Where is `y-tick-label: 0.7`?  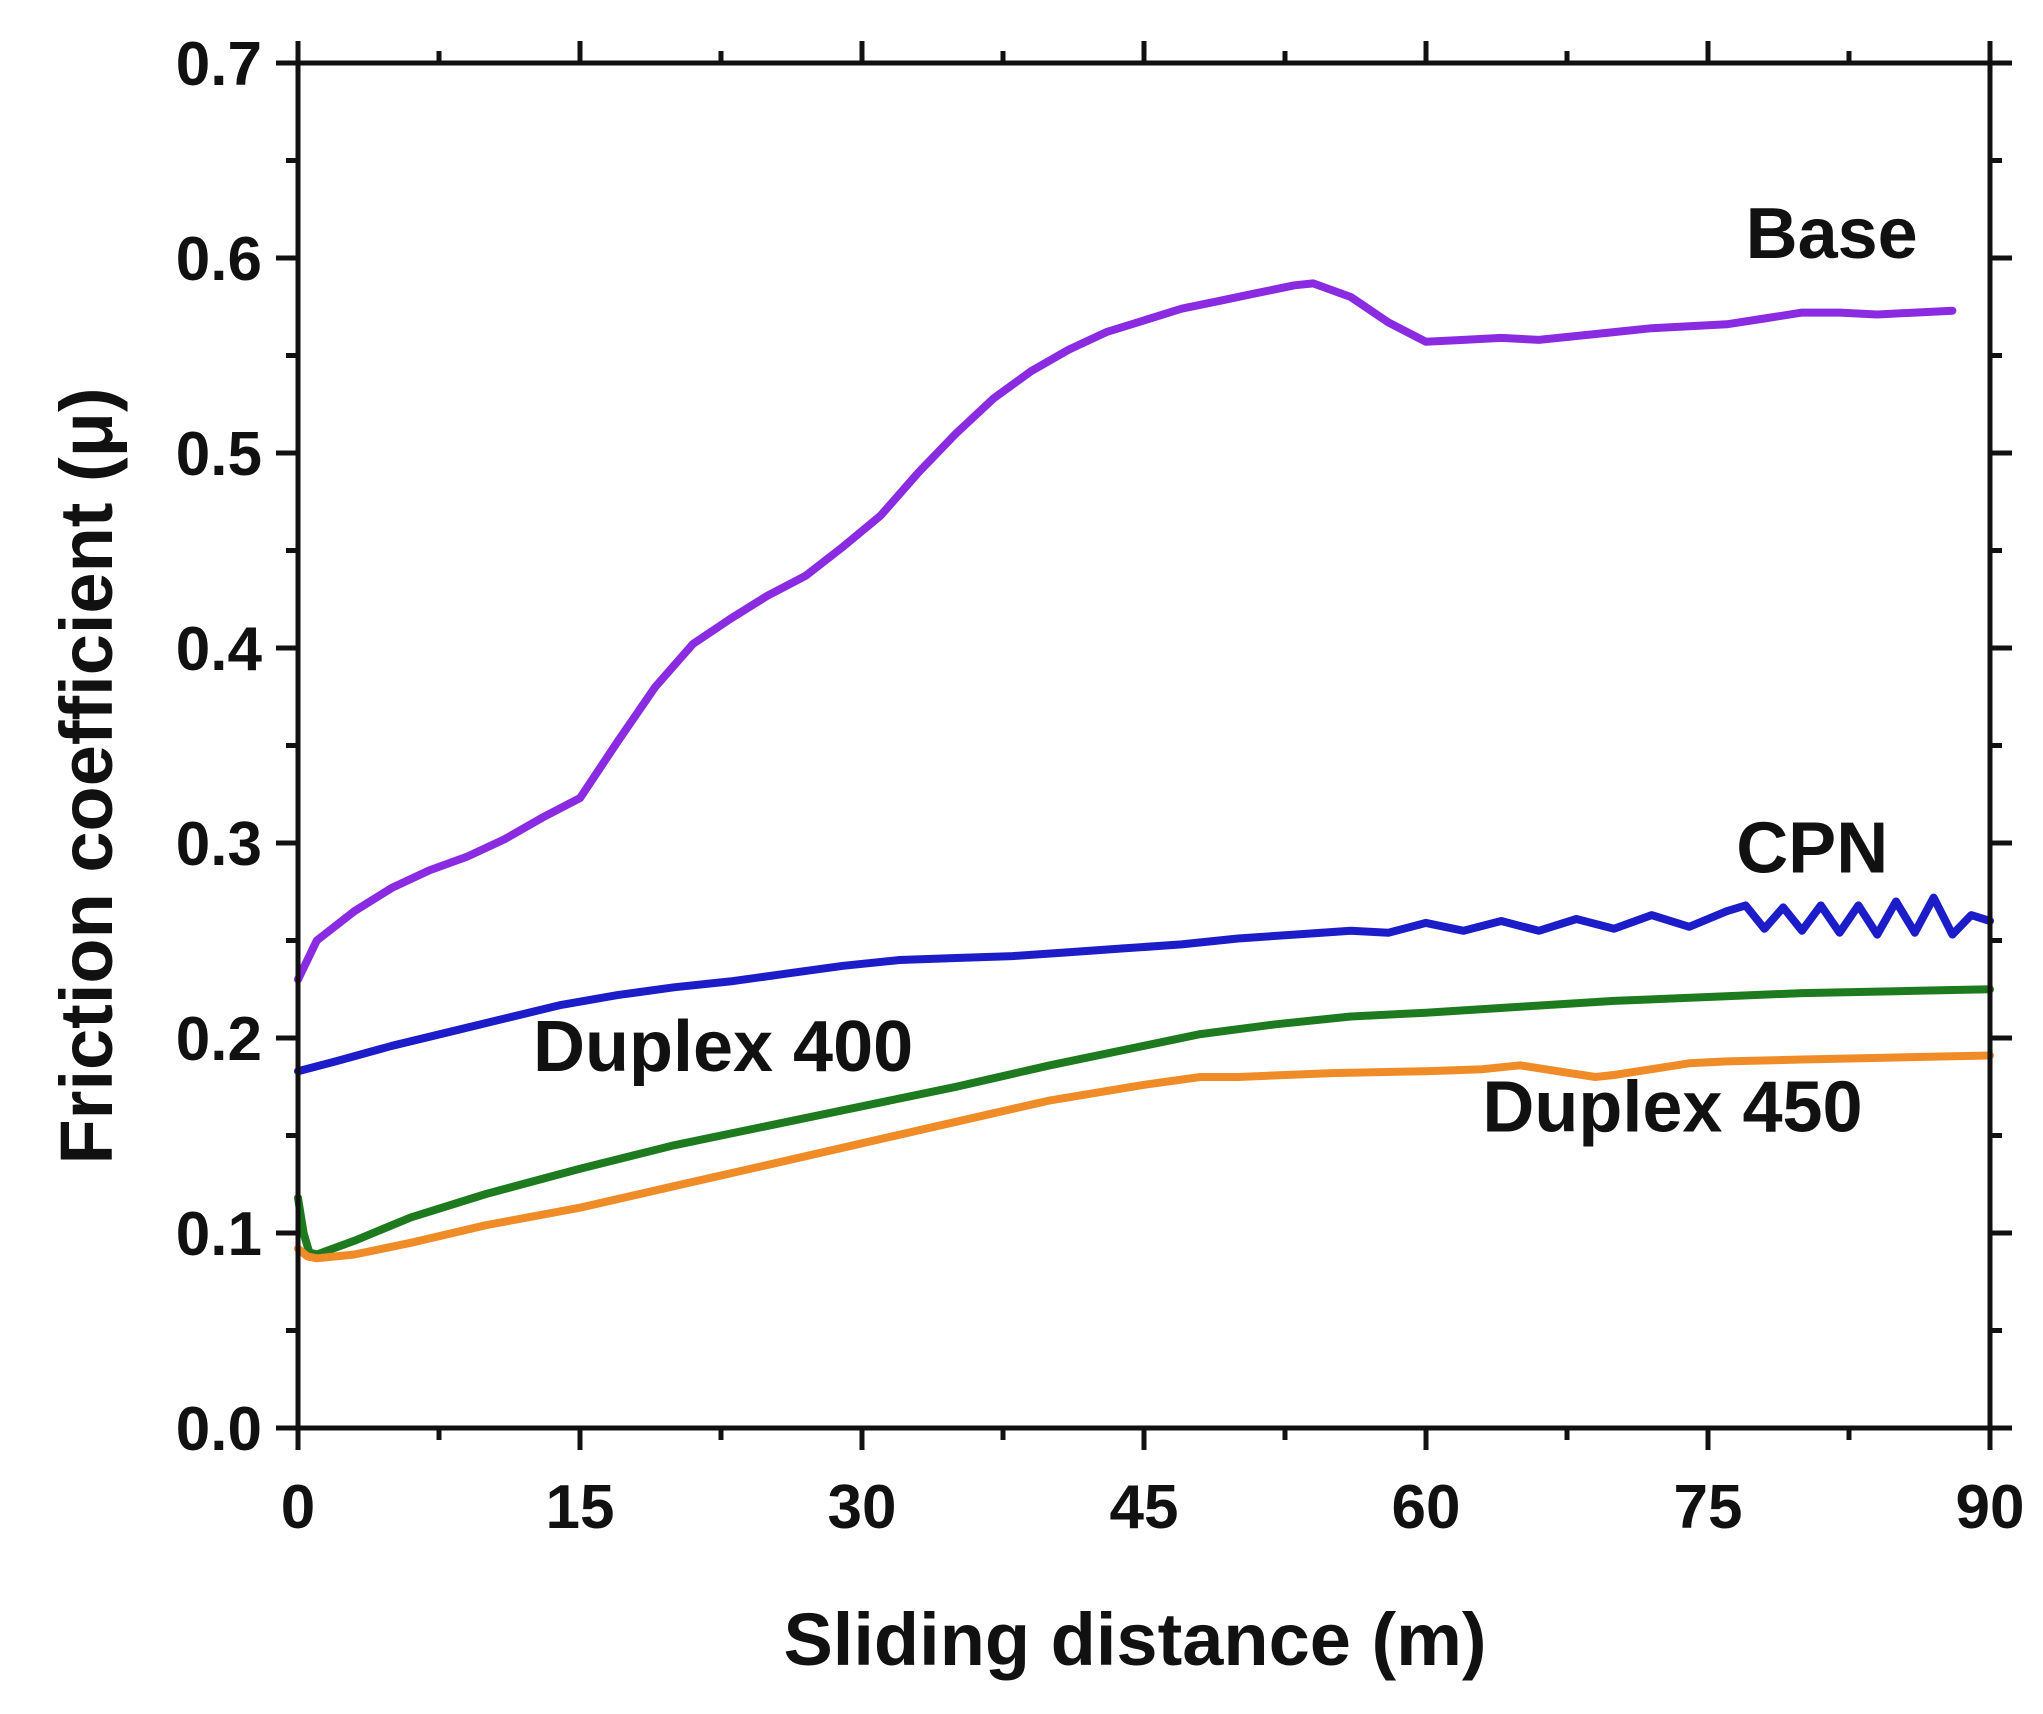 y-tick-label: 0.7 is located at coordinates (219, 64).